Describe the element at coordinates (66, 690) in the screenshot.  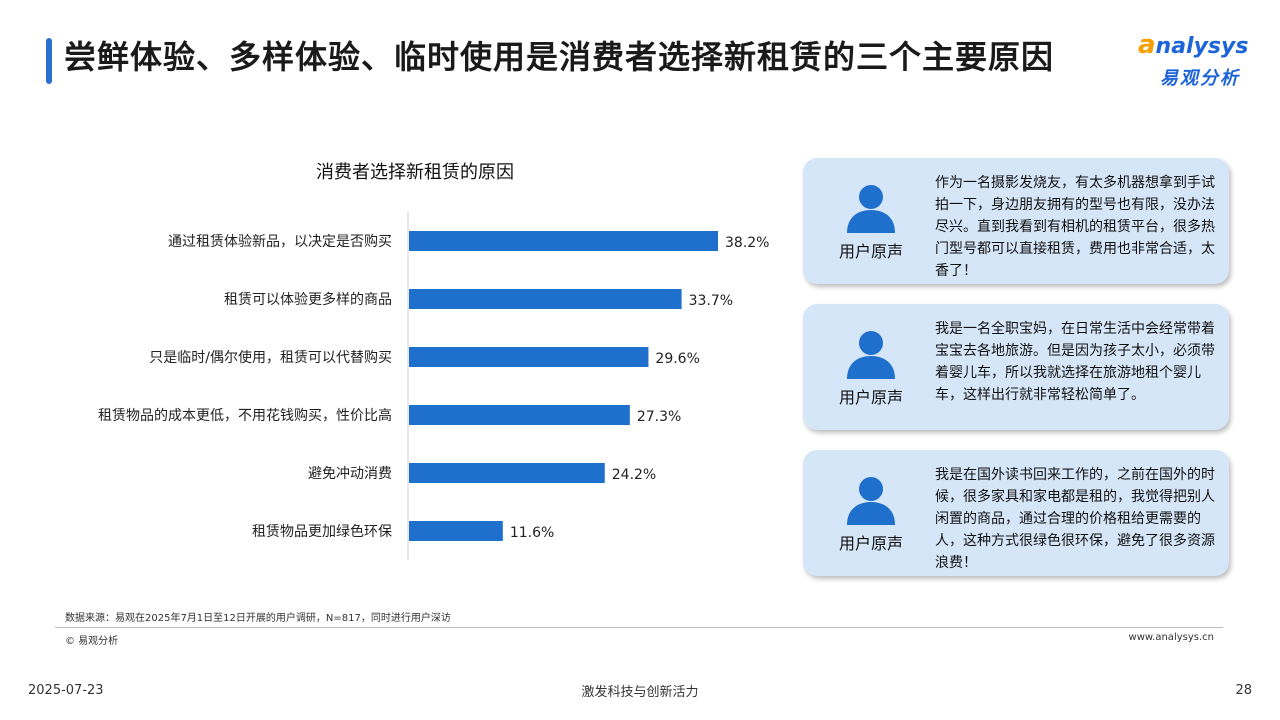
I see `footer-date: 2025-07-23` at that location.